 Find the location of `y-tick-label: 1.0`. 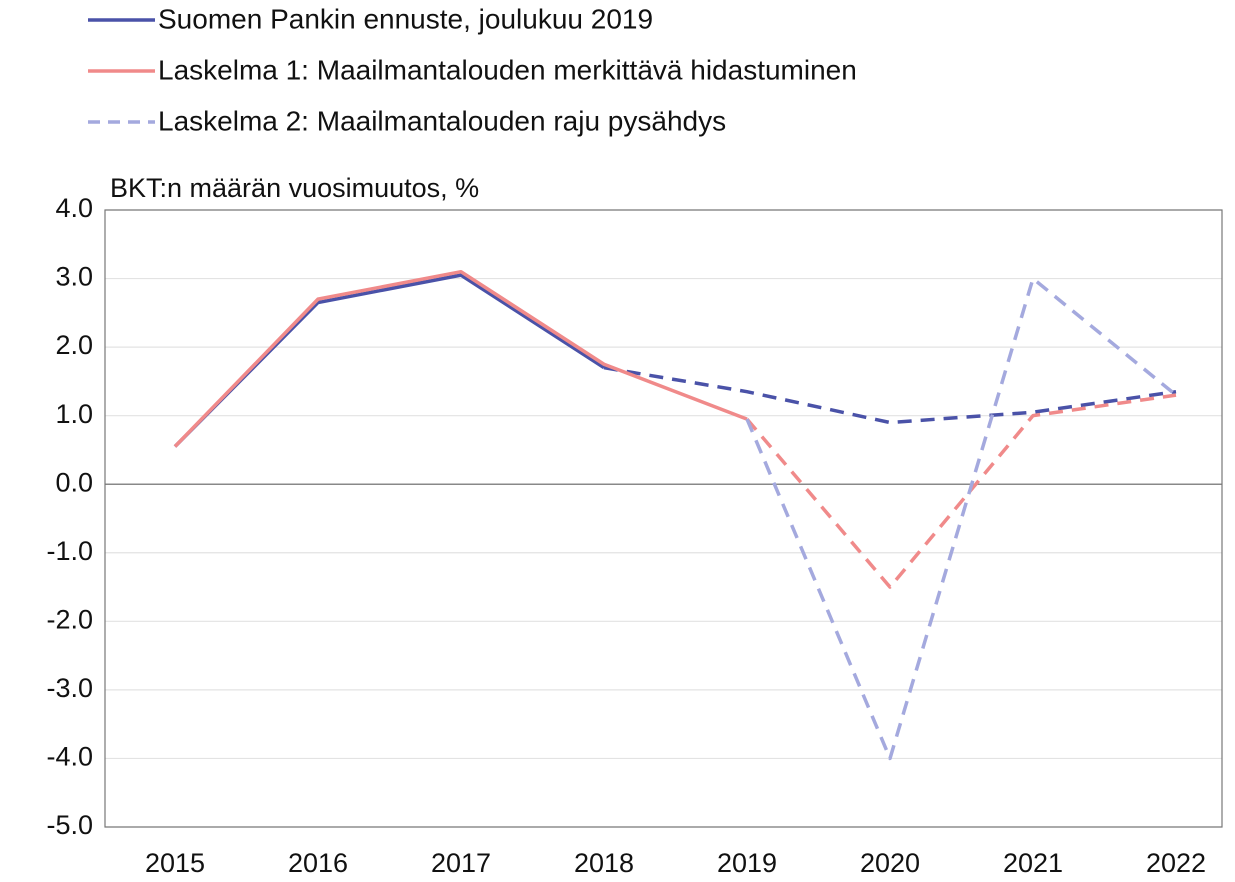

y-tick-label: 1.0 is located at coordinates (74, 414).